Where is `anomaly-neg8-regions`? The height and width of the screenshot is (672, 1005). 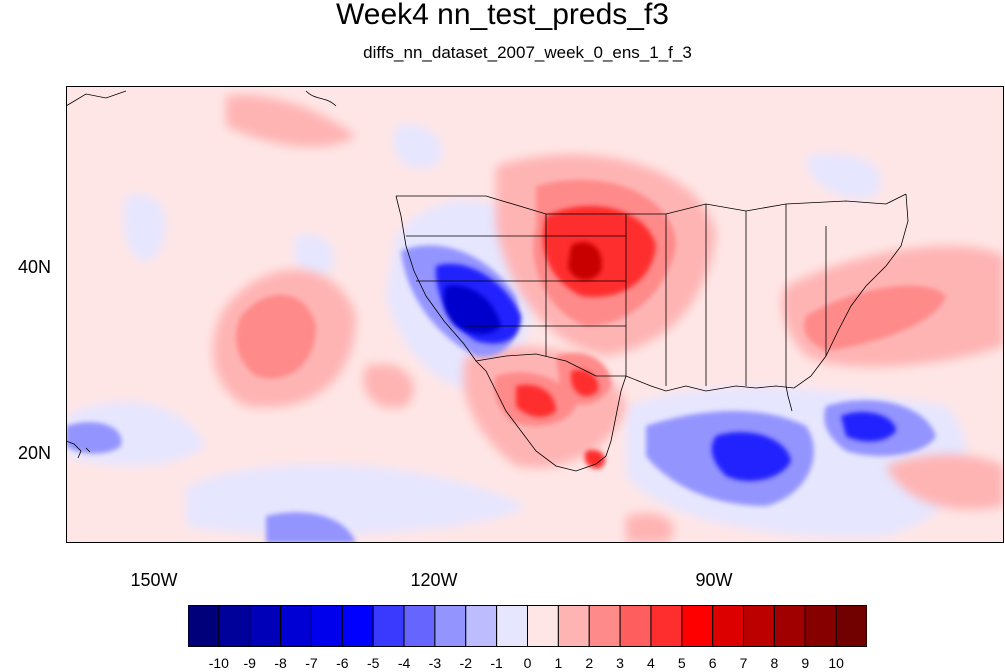
anomaly-neg8-regions is located at coordinates (472, 310).